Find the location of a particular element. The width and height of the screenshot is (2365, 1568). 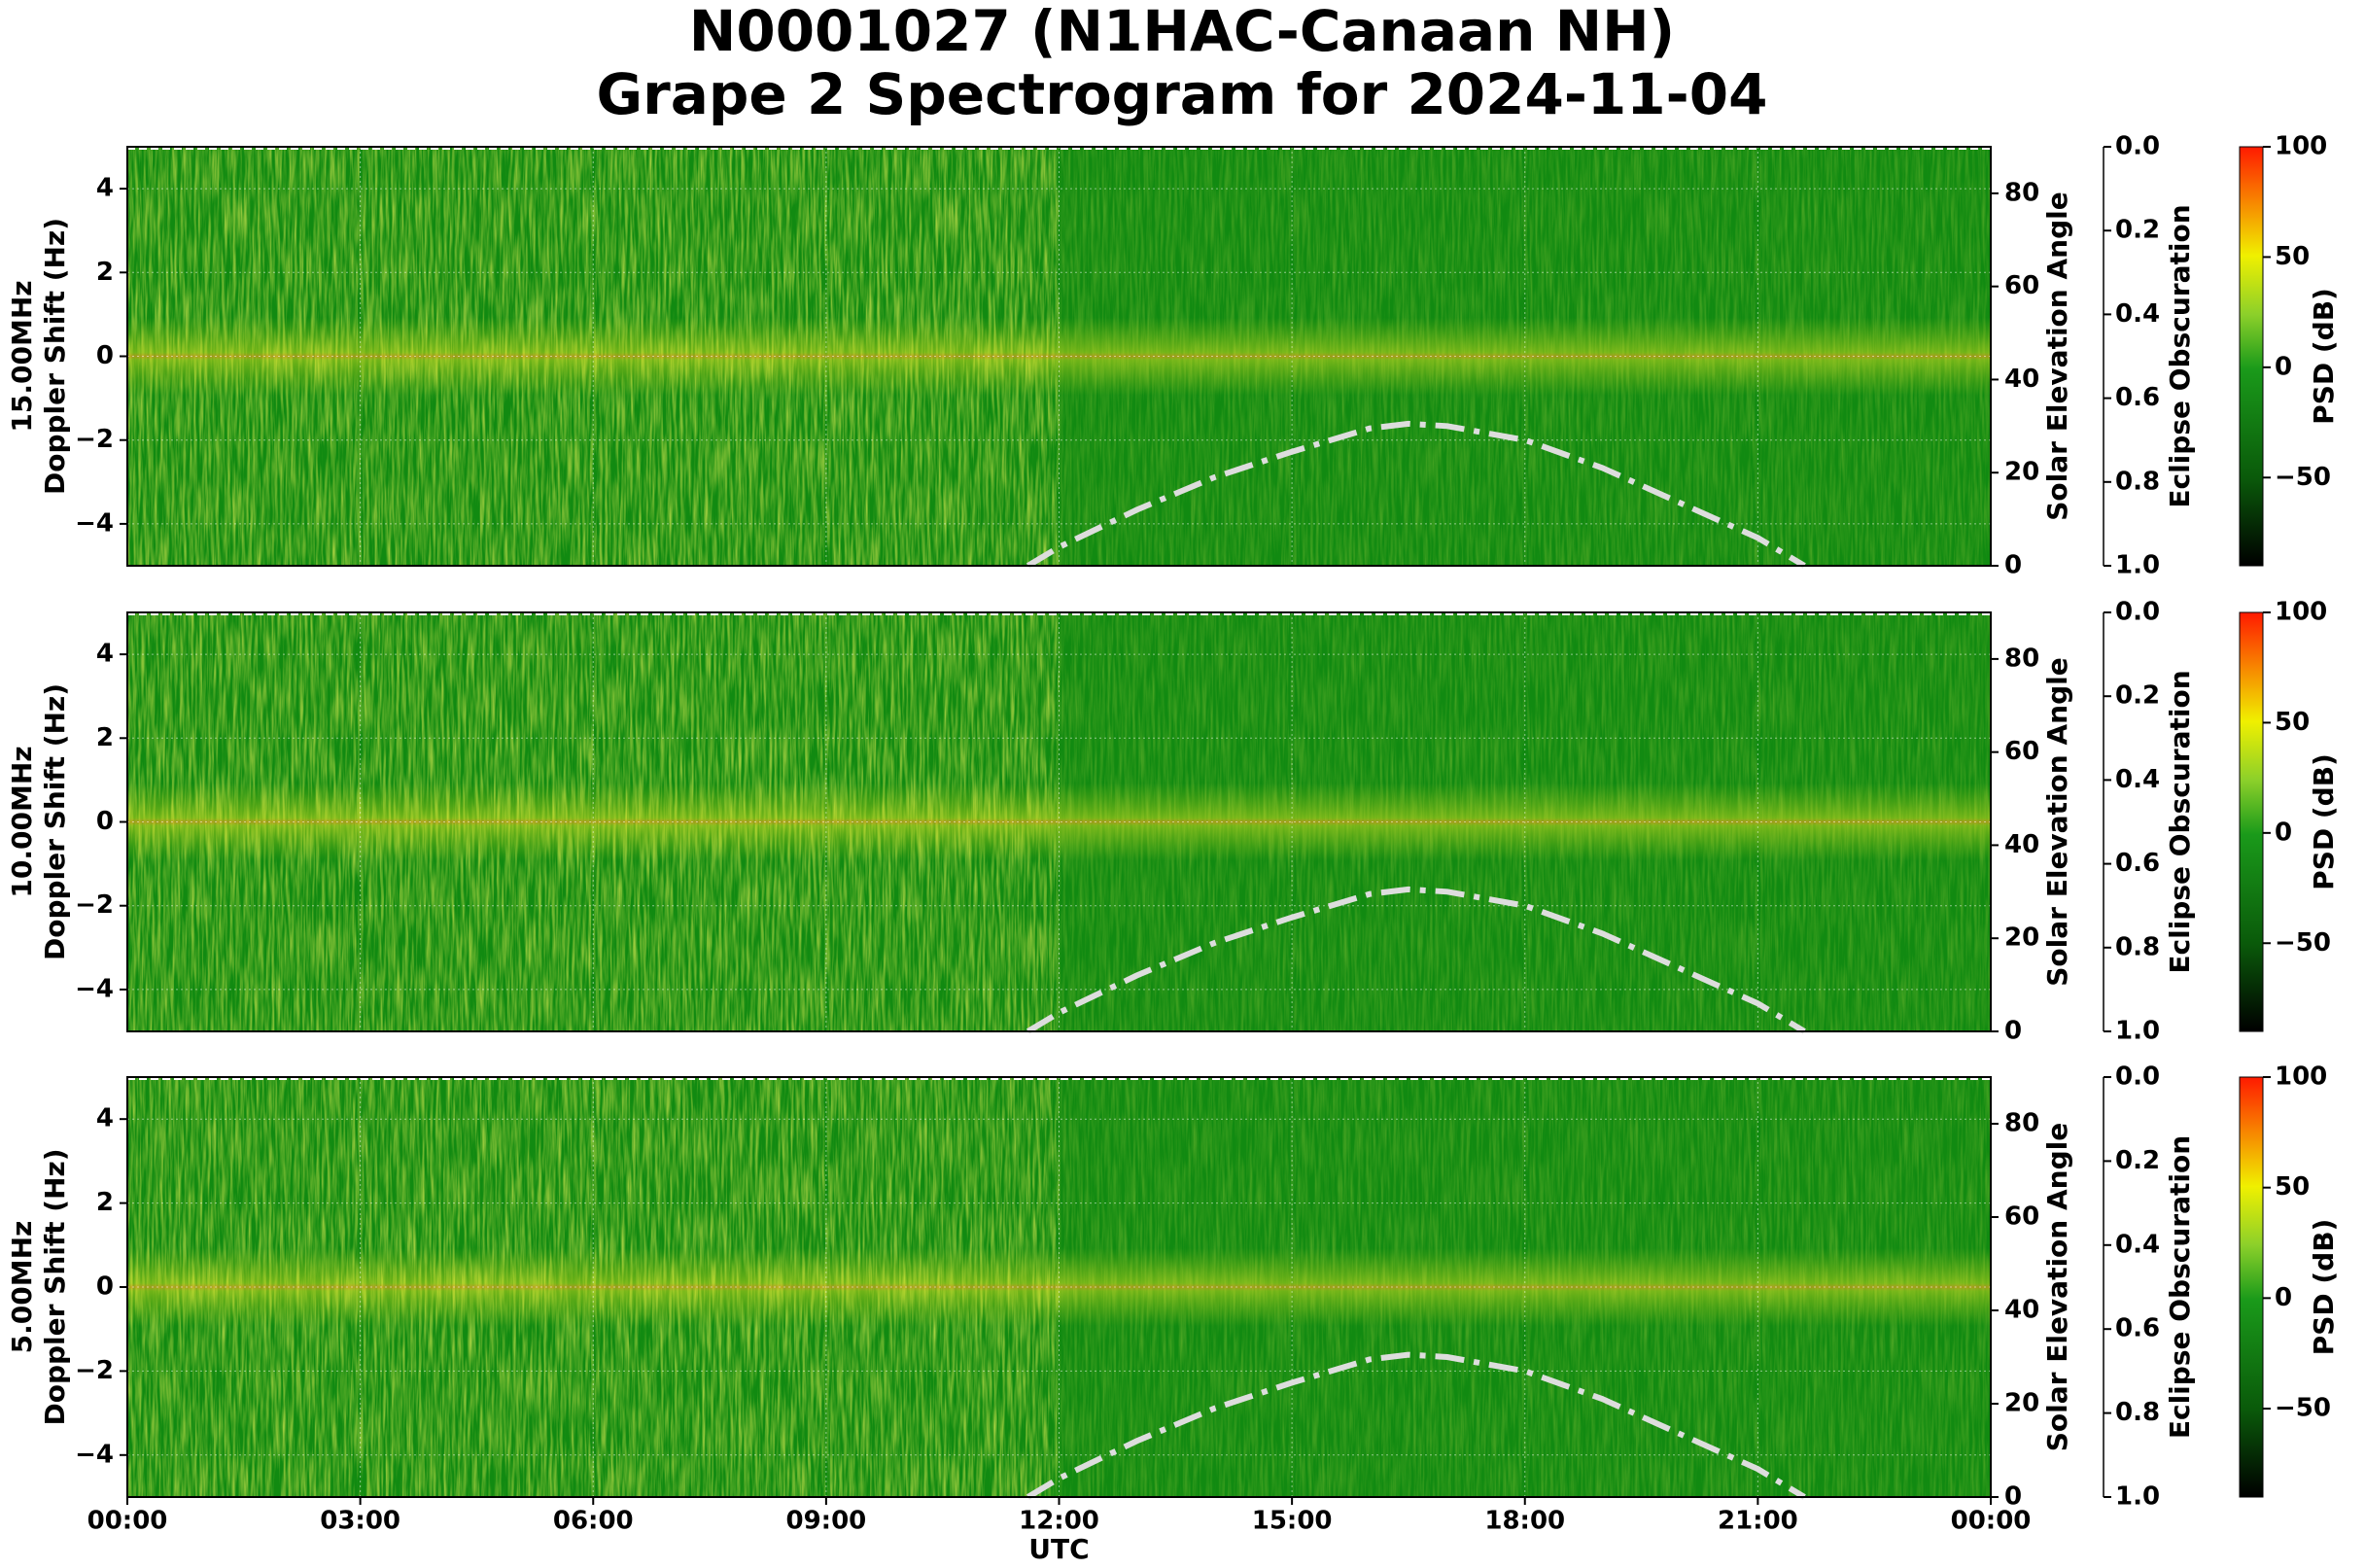

x-tick-label: 06:00 is located at coordinates (593, 1521).